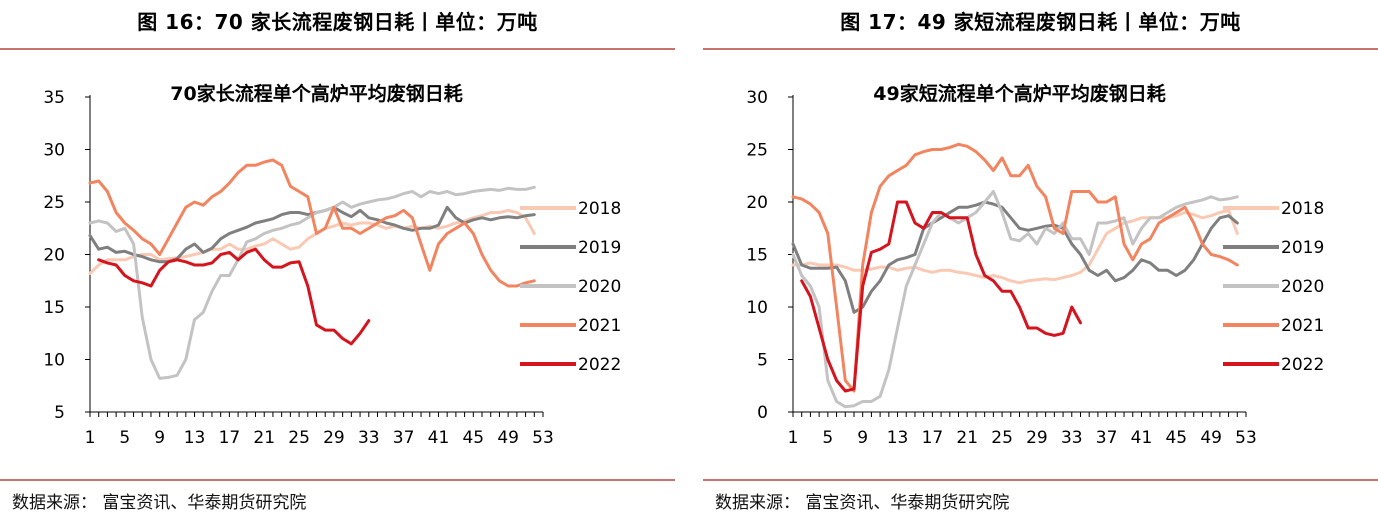  What do you see at coordinates (1019, 93) in the screenshot?
I see `chart-title: 49家短流程单个高炉平均废钢日耗` at bounding box center [1019, 93].